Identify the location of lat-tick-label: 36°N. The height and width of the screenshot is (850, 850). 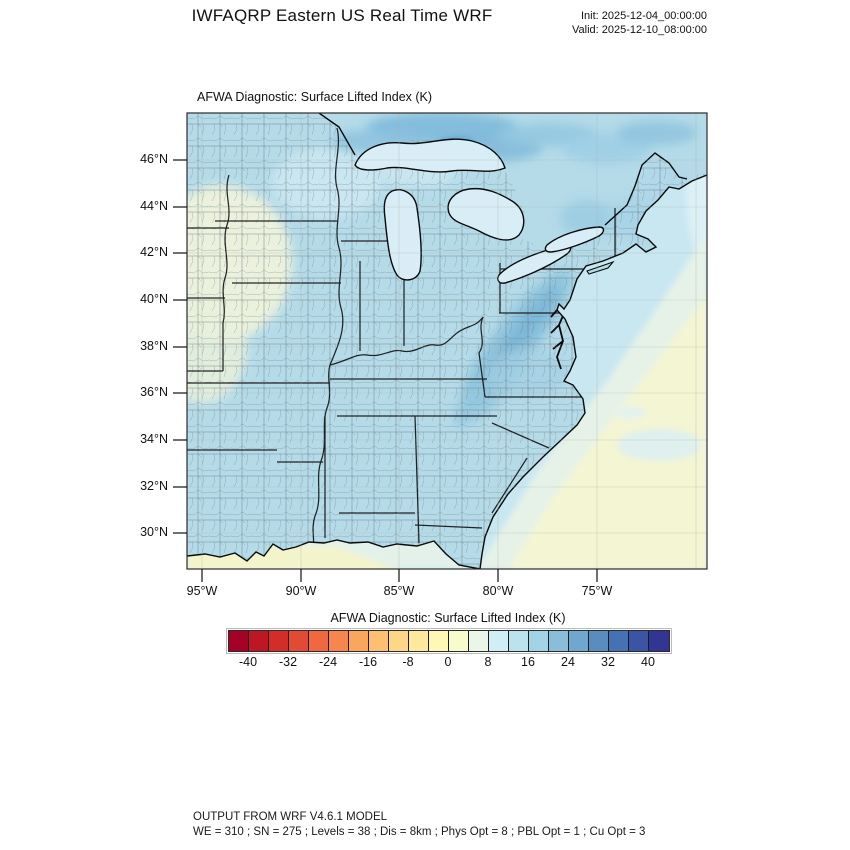
(154, 392).